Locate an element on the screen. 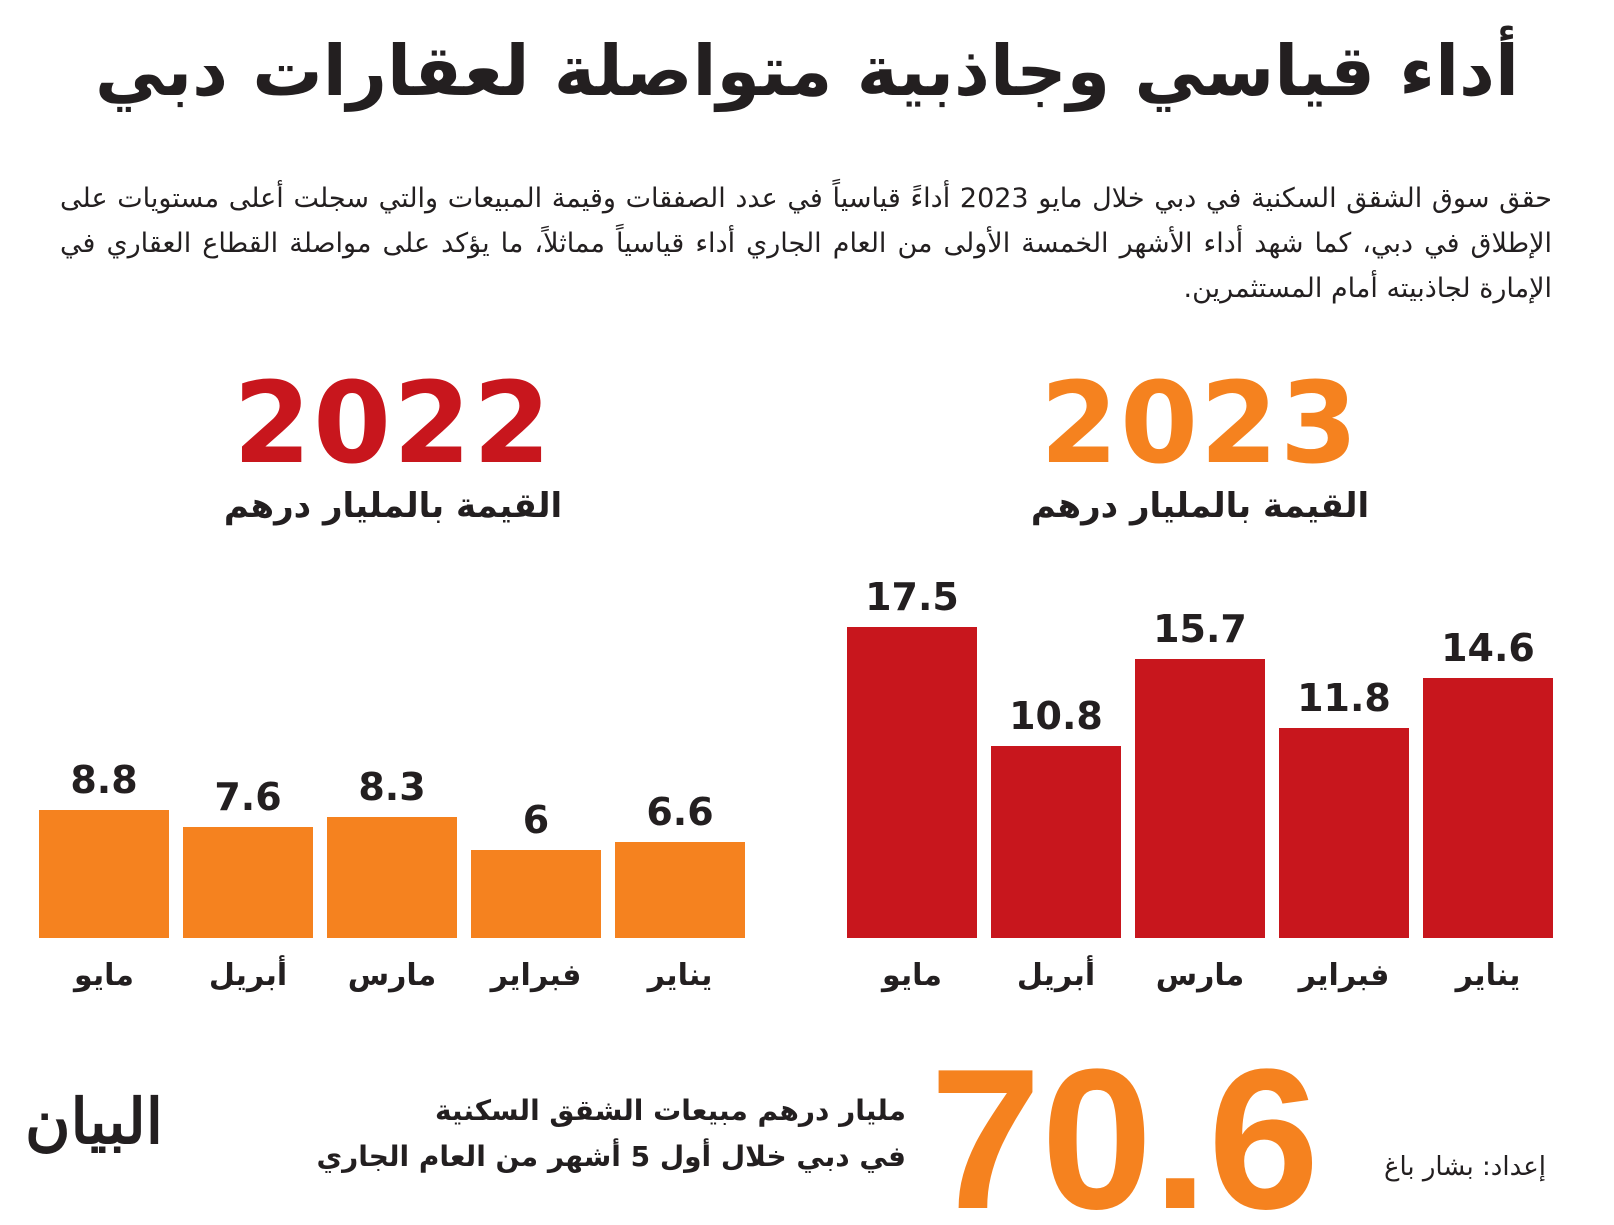 The width and height of the screenshot is (1614, 1225). month-label-2023-3: فبراير is located at coordinates (1344, 975).